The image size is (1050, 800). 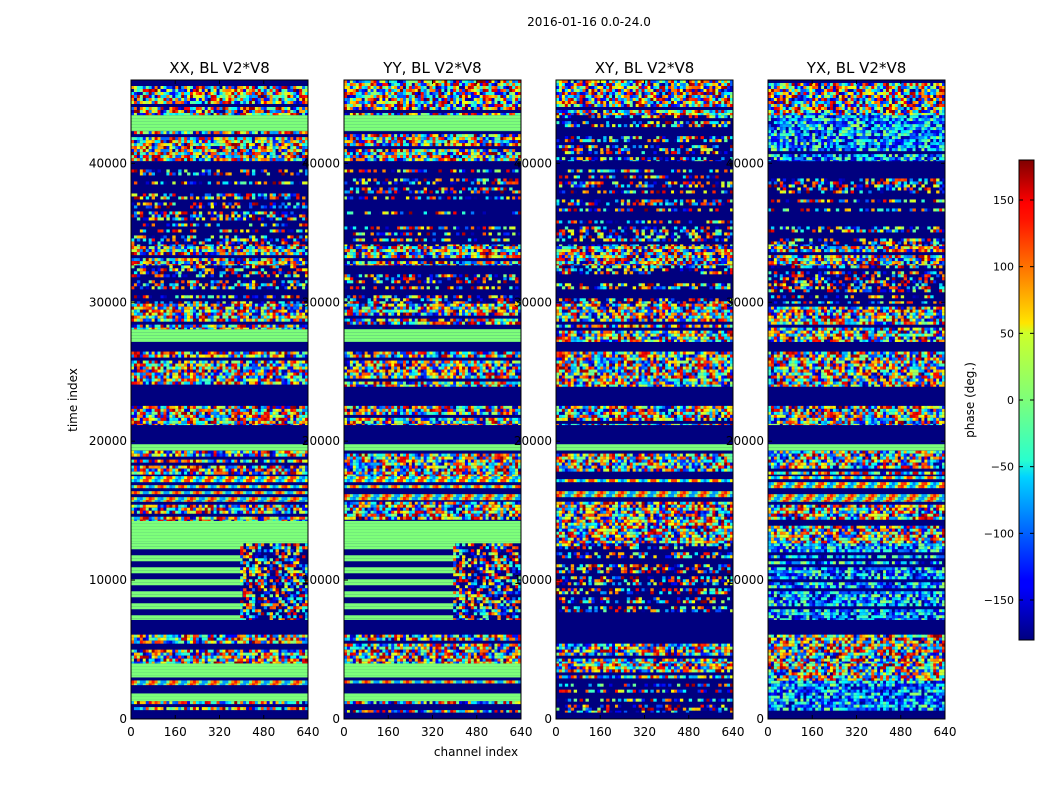 I want to click on colorbar-tick-label: 50, so click(x=1007, y=333).